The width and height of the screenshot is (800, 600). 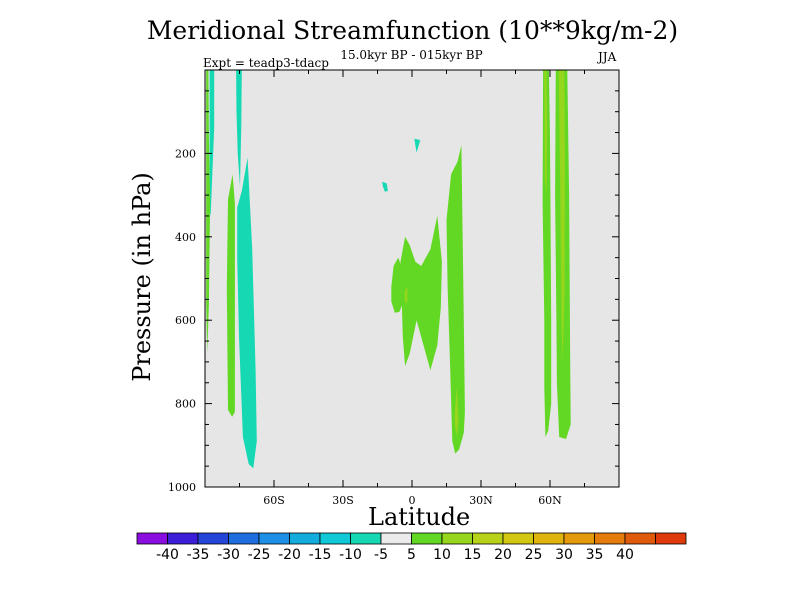 I want to click on x-tick-label: 0, so click(x=412, y=500).